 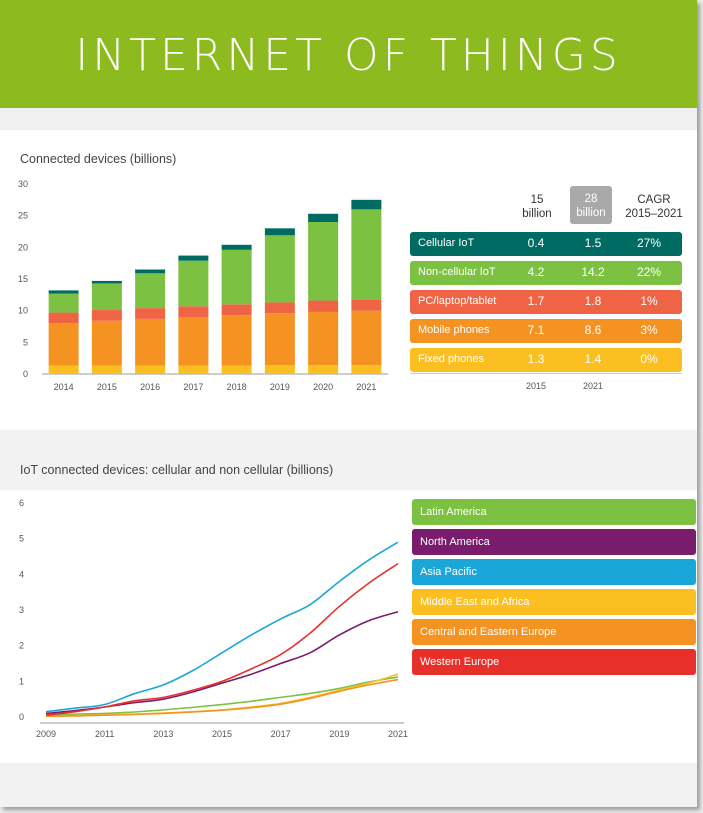 I want to click on header-2015-value: 15, so click(x=537, y=200).